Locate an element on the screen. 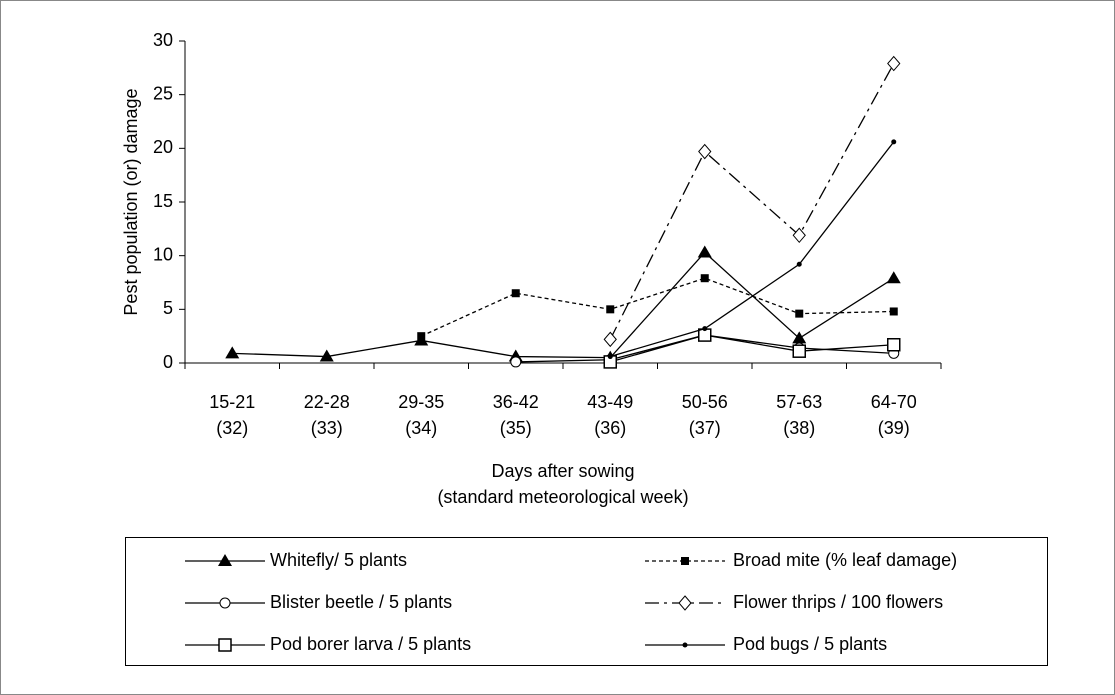 This screenshot has width=1115, height=695. y-tick-label: 20 is located at coordinates (163, 147).